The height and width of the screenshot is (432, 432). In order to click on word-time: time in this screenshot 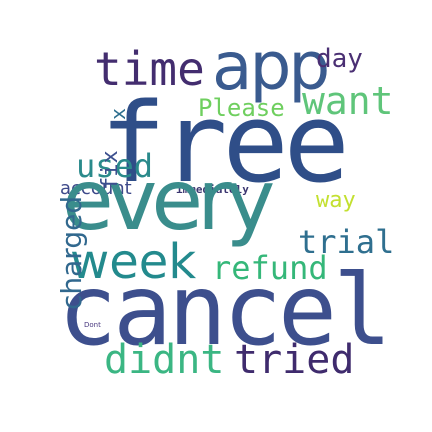, I will do `click(149, 69)`.